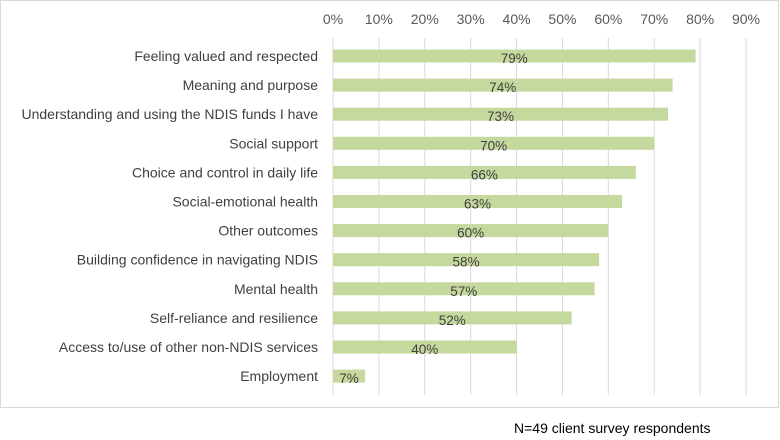 The image size is (780, 440). I want to click on x-axis-ticks: 0% 10% 20% 30% 40% 50% 60% 70% 80% 90%, so click(541, 19).